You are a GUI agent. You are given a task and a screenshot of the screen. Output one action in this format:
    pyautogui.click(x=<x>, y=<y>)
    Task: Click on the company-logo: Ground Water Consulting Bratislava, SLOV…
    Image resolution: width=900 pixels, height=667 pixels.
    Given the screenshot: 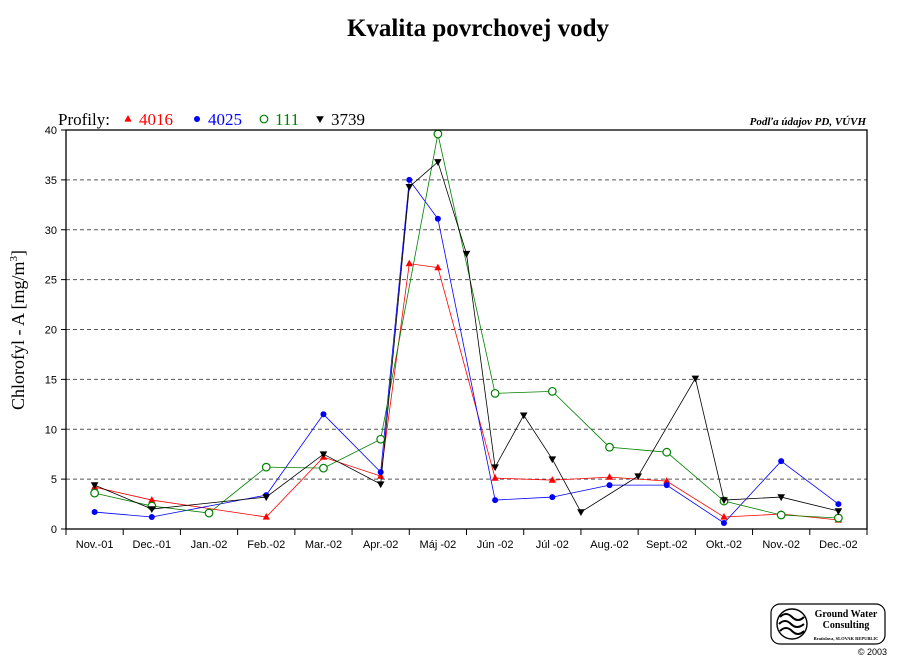 What is the action you would take?
    pyautogui.click(x=828, y=630)
    